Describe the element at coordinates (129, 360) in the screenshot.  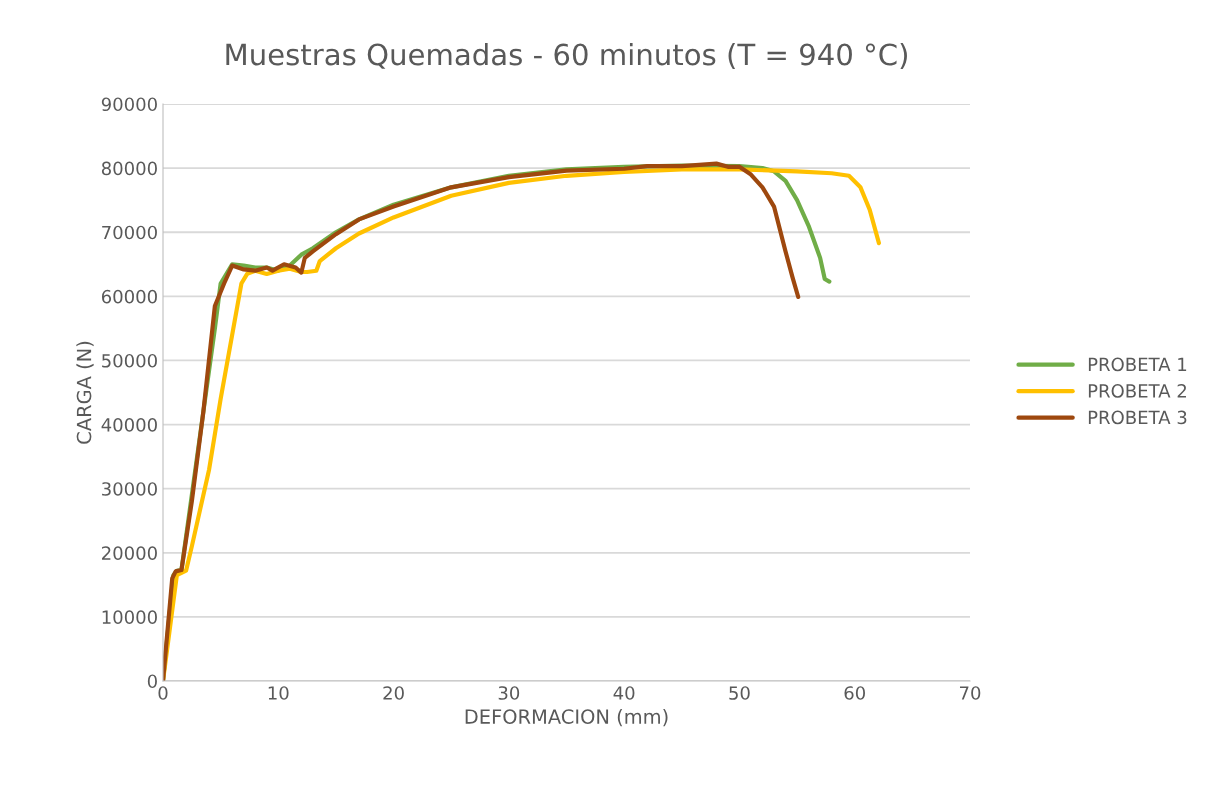
I see `y-tick-label: 50000` at that location.